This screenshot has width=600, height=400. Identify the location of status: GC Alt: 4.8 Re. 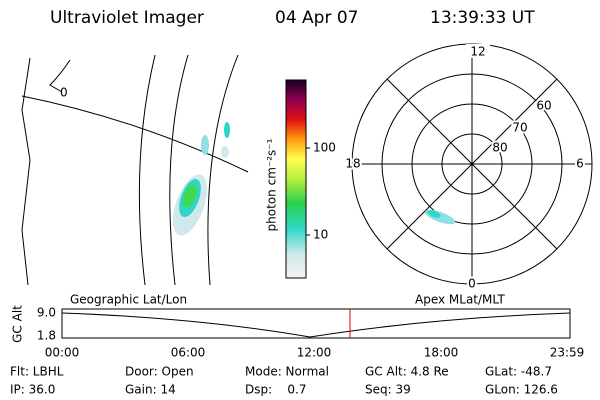
(407, 372).